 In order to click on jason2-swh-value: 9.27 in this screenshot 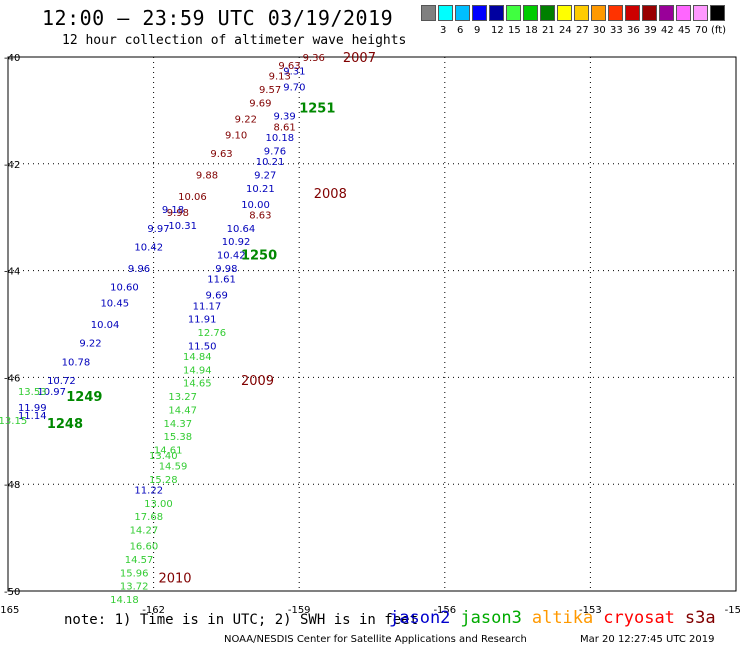, I will do `click(265, 175)`.